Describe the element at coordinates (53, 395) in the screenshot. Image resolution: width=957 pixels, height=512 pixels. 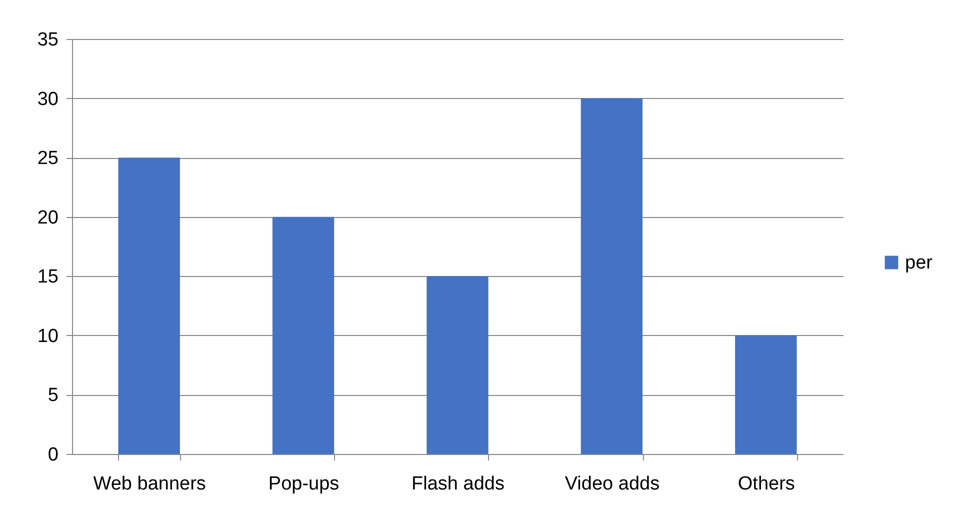
I see `y-tick-label: 5` at that location.